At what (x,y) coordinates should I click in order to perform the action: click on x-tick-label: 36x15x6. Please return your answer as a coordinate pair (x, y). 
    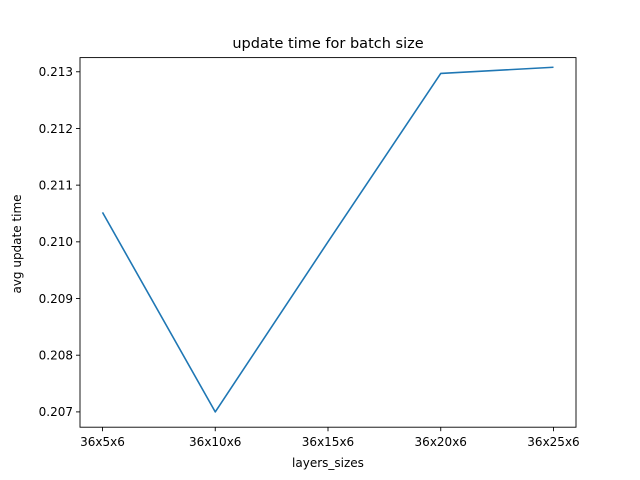
    Looking at the image, I should click on (328, 442).